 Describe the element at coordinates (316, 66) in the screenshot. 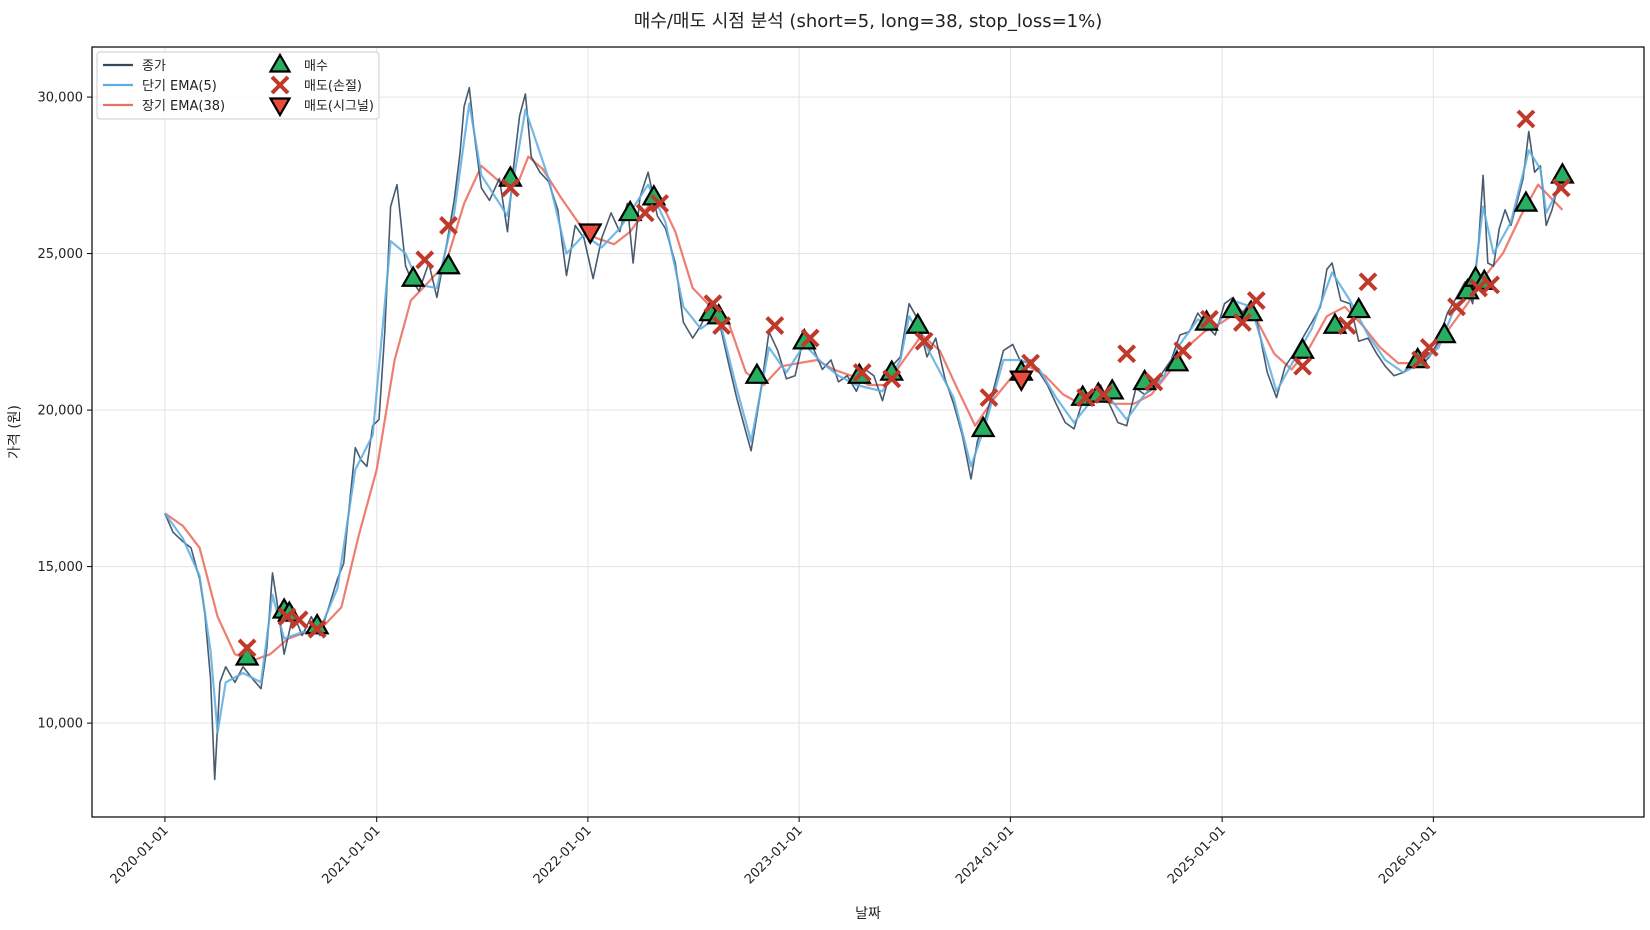

I see `legend-label-buy: 매수` at that location.